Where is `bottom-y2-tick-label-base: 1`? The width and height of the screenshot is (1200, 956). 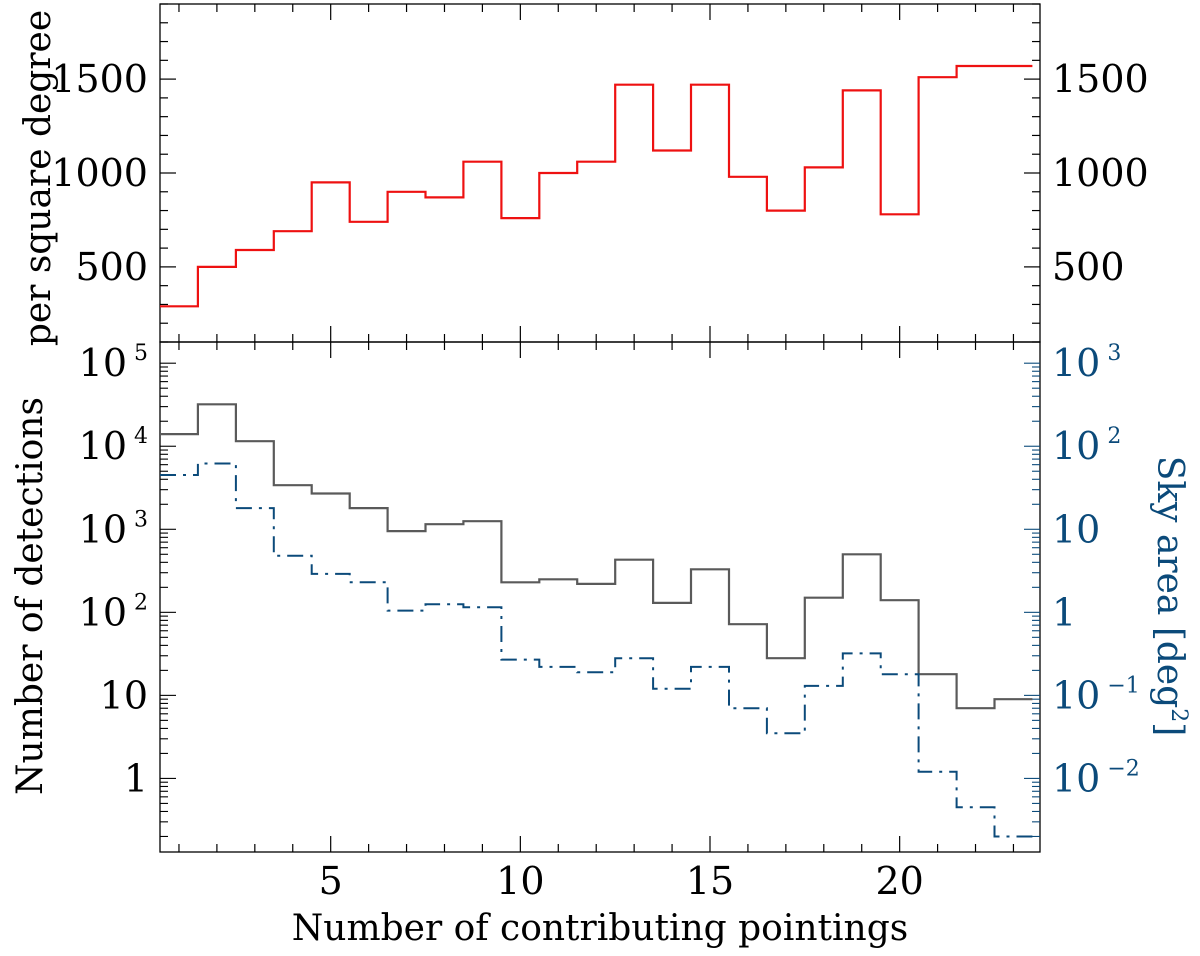
bottom-y2-tick-label-base: 1 is located at coordinates (1064, 612).